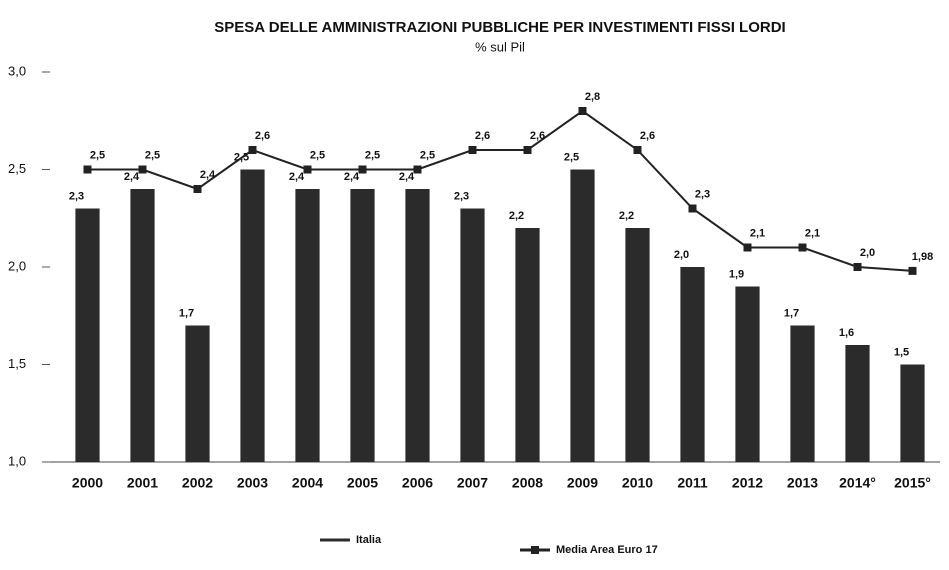  Describe the element at coordinates (17, 70) in the screenshot. I see `y-tick-label: 3,0` at that location.